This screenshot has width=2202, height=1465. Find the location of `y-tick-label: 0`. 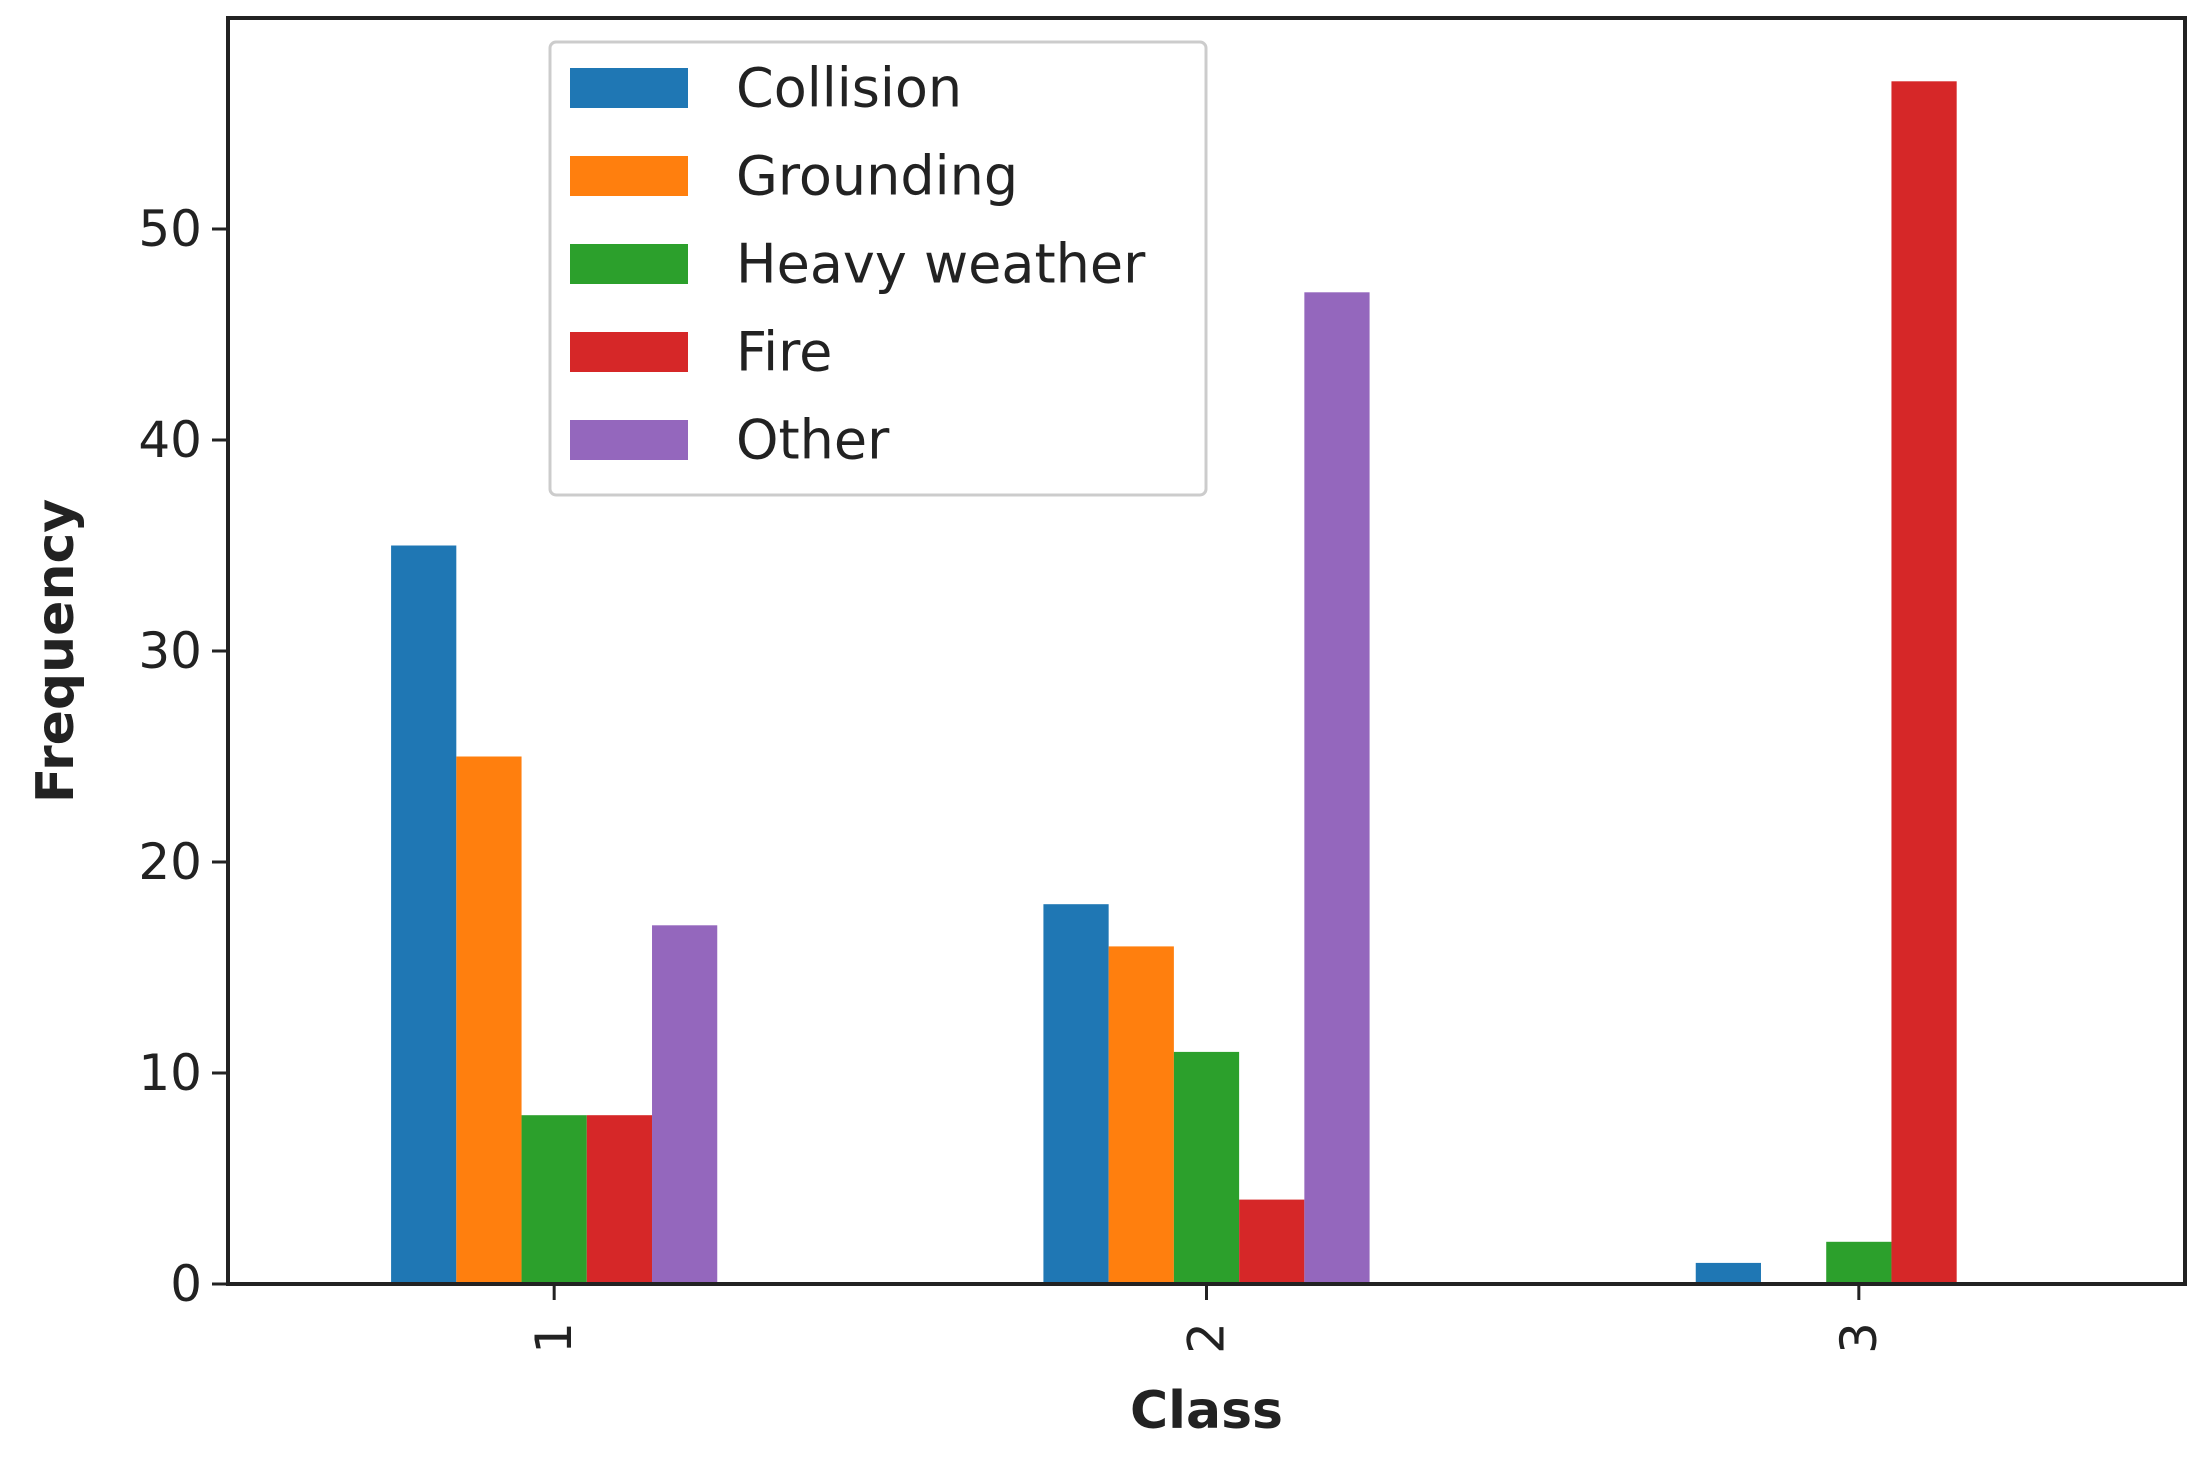

y-tick-label: 0 is located at coordinates (186, 1284).